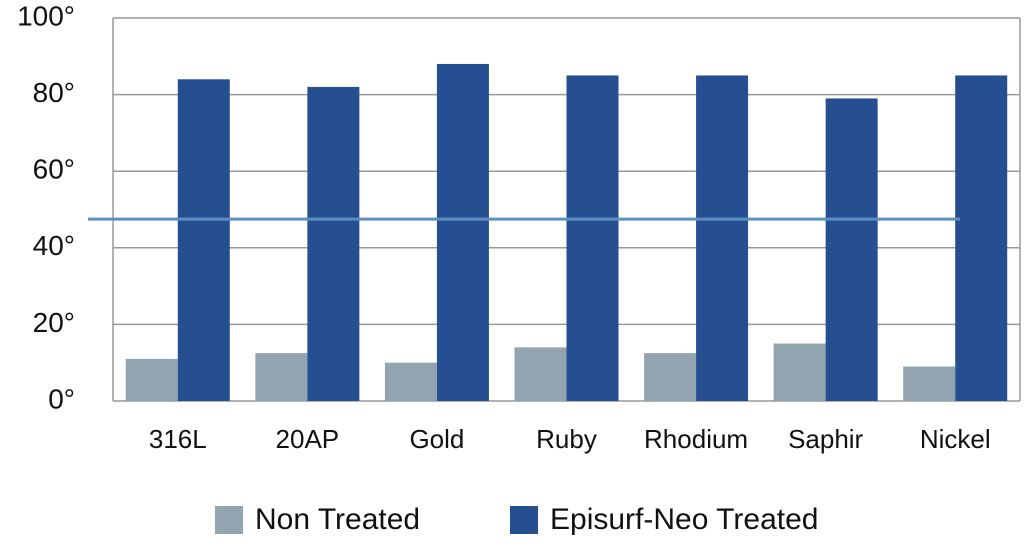 This screenshot has height=550, width=1024. I want to click on y-tick-label: 100°, so click(46, 15).